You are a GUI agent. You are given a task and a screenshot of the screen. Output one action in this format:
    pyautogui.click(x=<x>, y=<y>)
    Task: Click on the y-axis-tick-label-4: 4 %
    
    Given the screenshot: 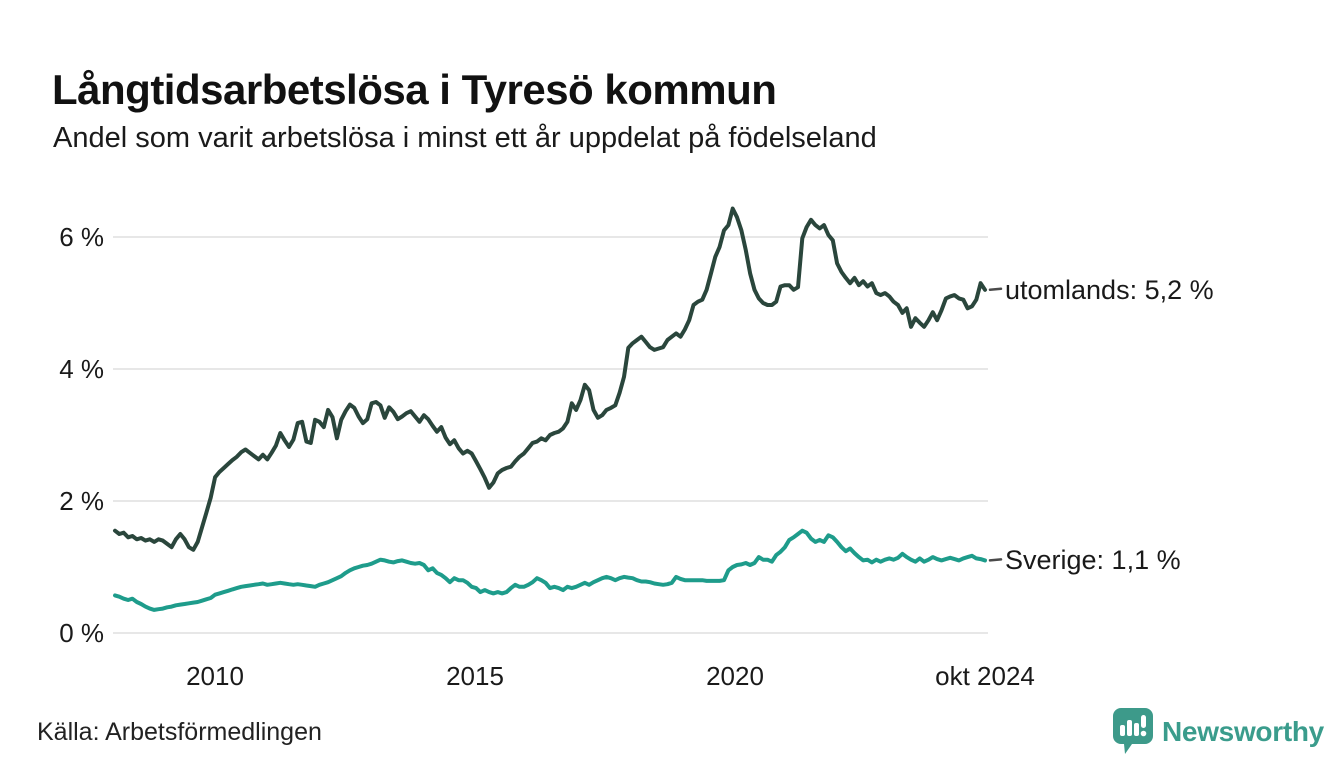 What is the action you would take?
    pyautogui.click(x=81, y=369)
    